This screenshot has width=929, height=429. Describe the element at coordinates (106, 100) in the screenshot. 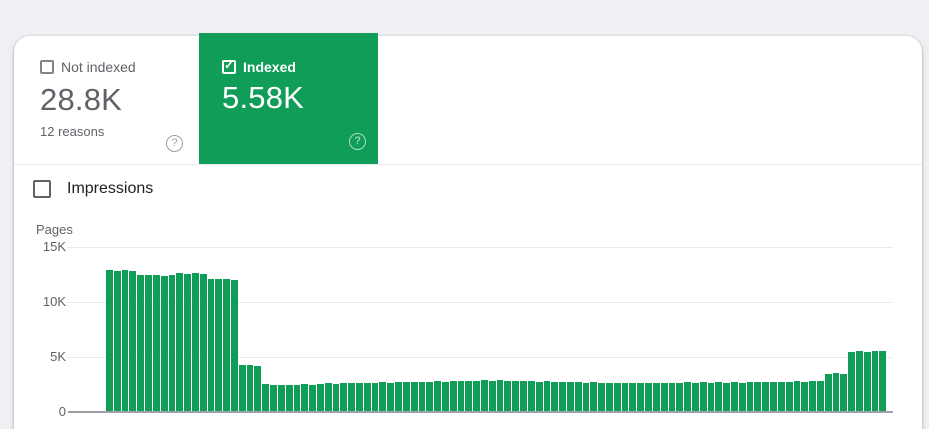

I see `metric-card-not-indexed: Not indexed 28.8K 12 reasons ?` at that location.